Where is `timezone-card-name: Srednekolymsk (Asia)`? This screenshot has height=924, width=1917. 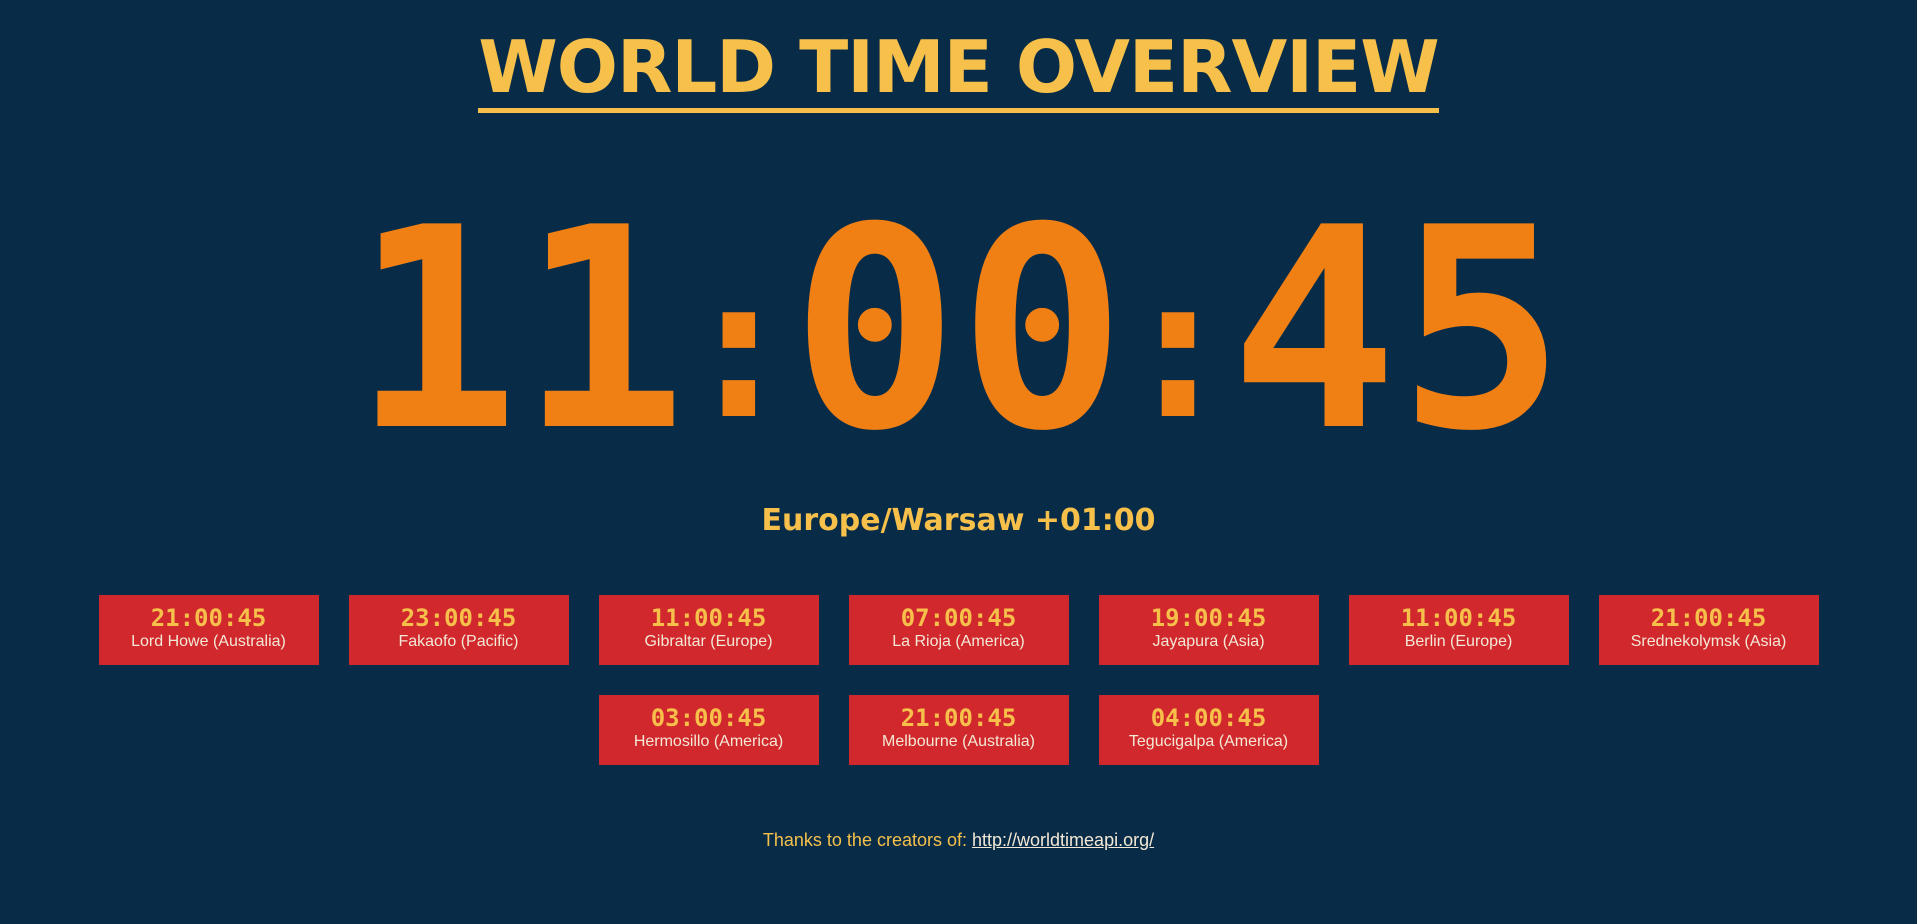
timezone-card-name: Srednekolymsk (Asia) is located at coordinates (1708, 641).